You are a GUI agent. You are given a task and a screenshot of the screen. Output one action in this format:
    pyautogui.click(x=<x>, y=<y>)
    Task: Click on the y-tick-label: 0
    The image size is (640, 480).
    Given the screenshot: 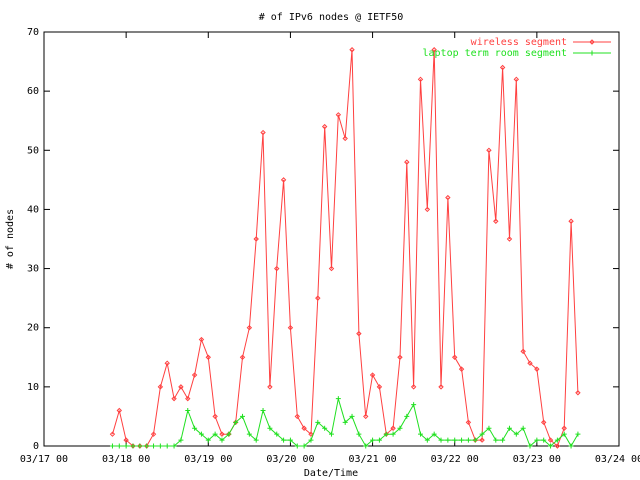 What is the action you would take?
    pyautogui.click(x=36, y=446)
    